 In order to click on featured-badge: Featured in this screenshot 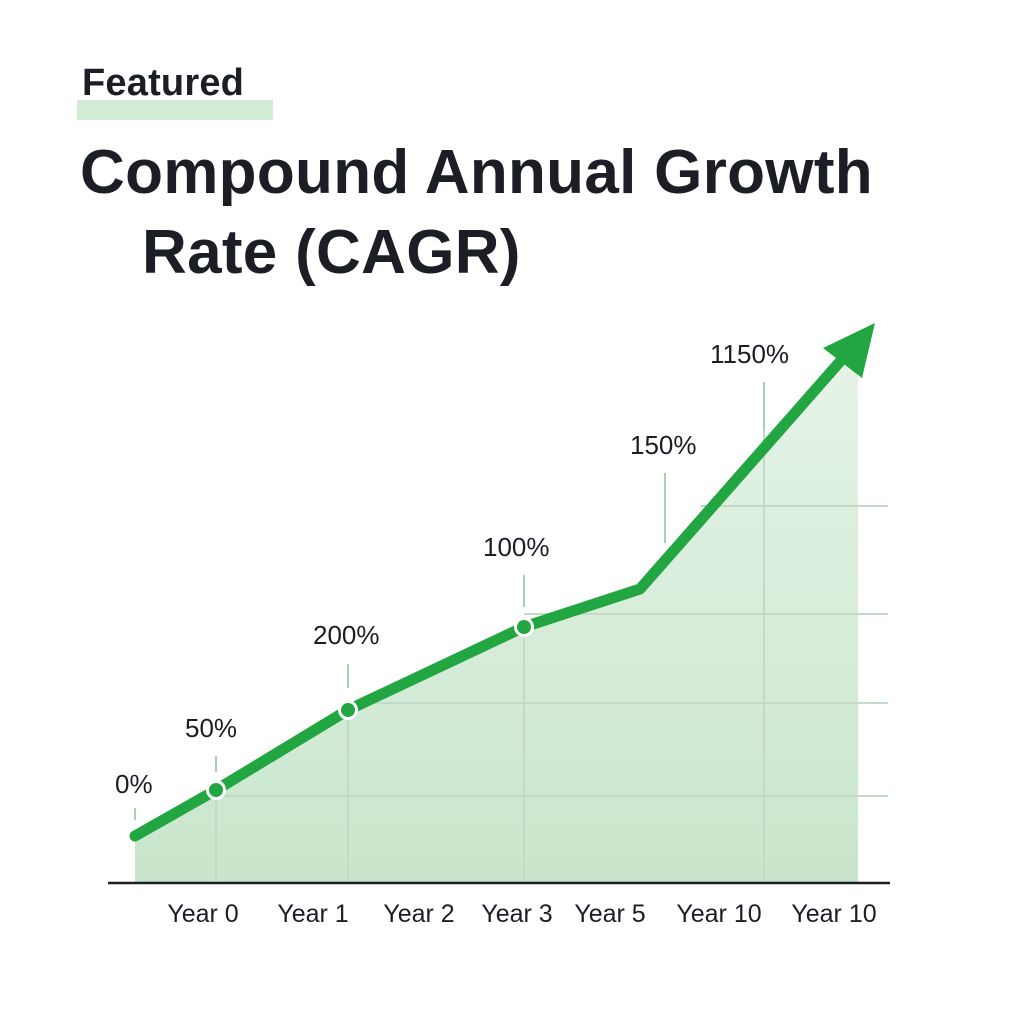, I will do `click(175, 91)`.